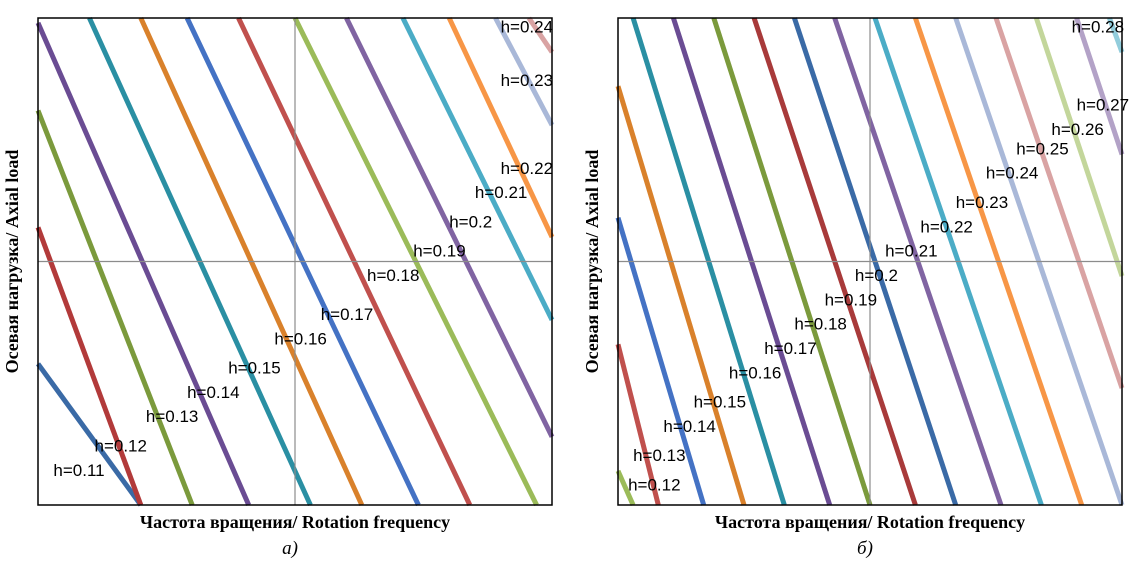 This screenshot has width=1131, height=562. Describe the element at coordinates (470, 221) in the screenshot. I see `panel-a-series-label-9: h=0.2` at that location.